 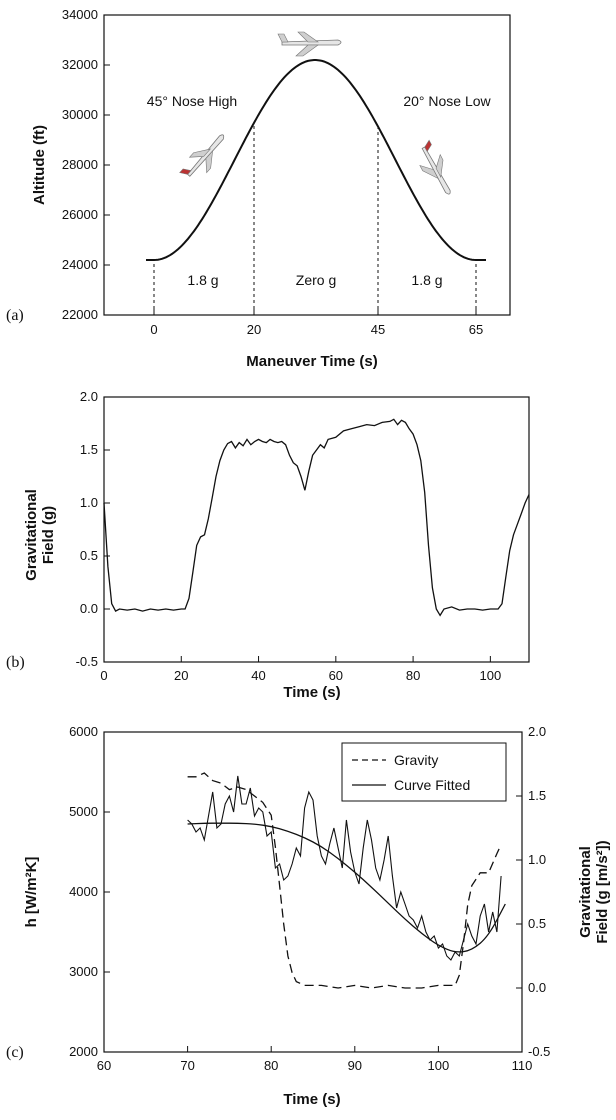 What do you see at coordinates (89, 608) in the screenshot?
I see `y-tick-label: 0.0` at bounding box center [89, 608].